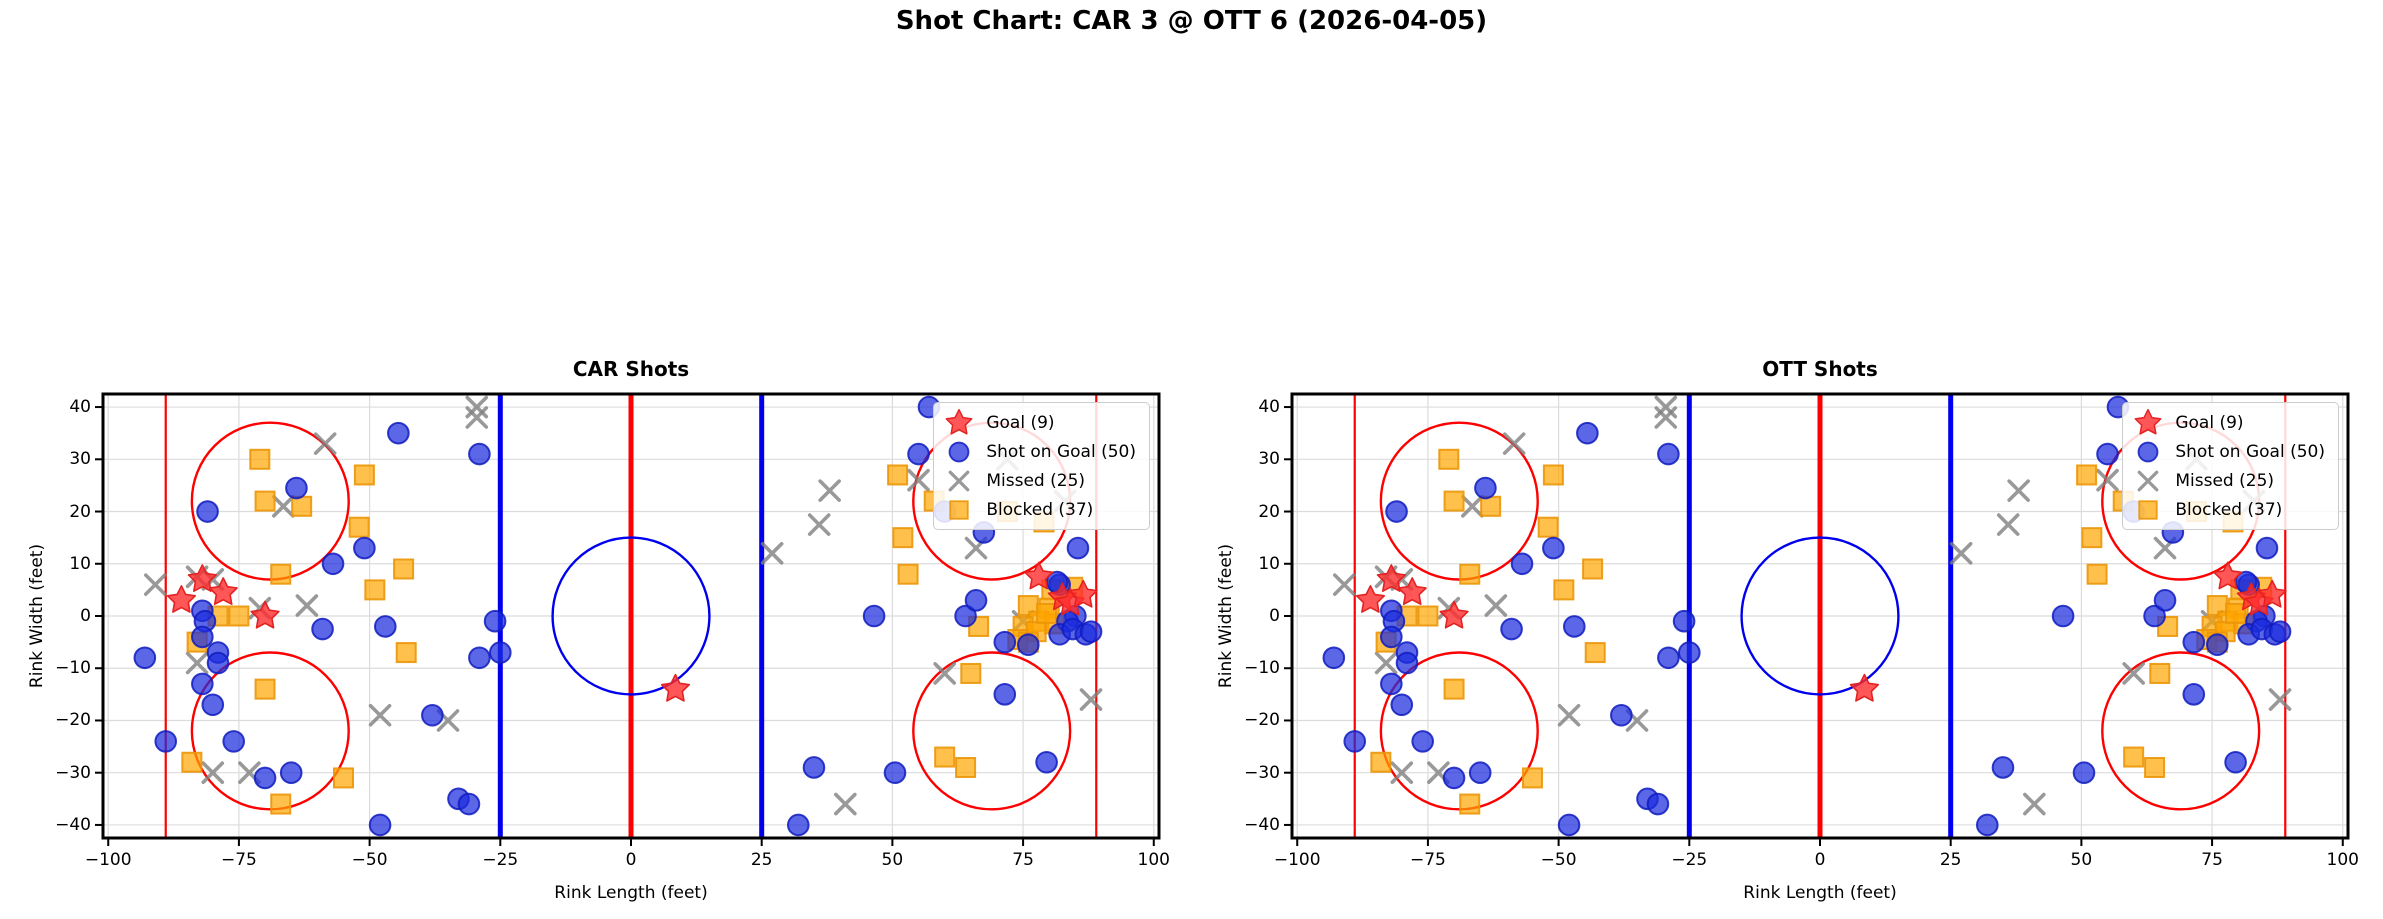 The height and width of the screenshot is (919, 2383). Describe the element at coordinates (1226, 616) in the screenshot. I see `y-axis-label-ott: Rink Width (feet)` at that location.